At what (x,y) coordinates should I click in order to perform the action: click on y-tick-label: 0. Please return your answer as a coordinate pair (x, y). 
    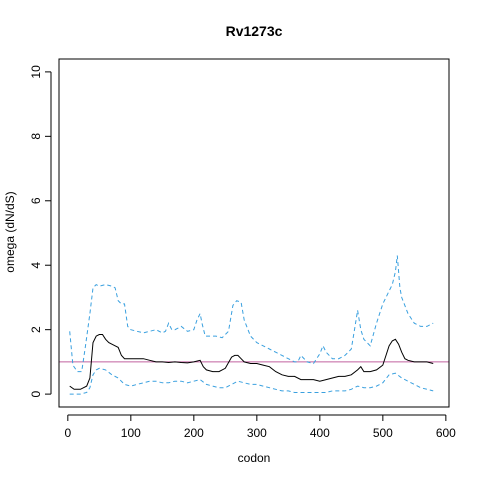
    Looking at the image, I should click on (36, 393).